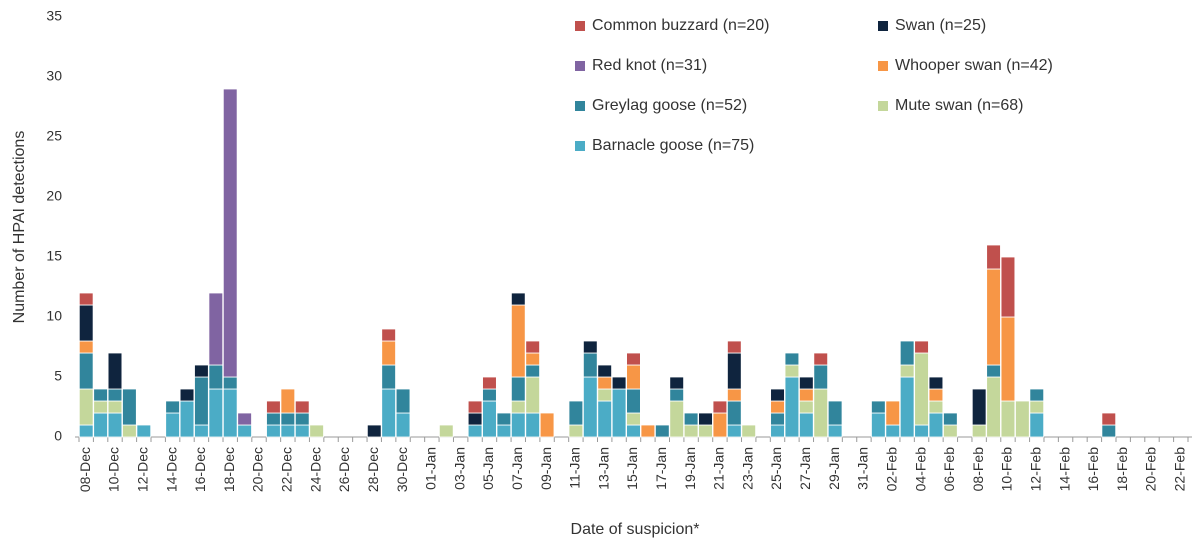 The width and height of the screenshot is (1199, 544). What do you see at coordinates (959, 105) in the screenshot?
I see `legend-label: Mute swan (n=68)` at bounding box center [959, 105].